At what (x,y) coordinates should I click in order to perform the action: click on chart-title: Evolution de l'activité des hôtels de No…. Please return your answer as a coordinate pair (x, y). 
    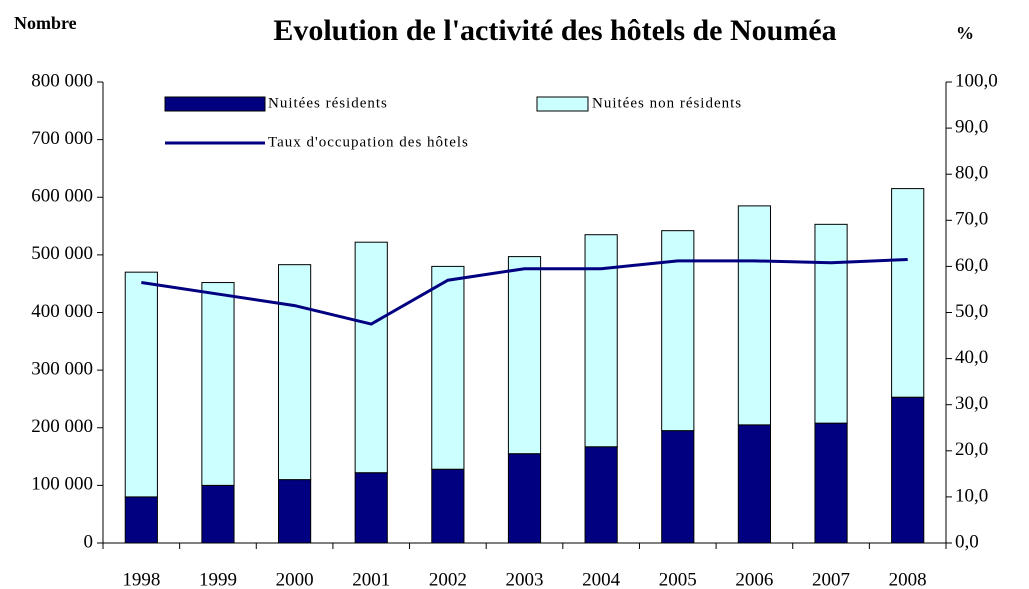
    Looking at the image, I should click on (554, 30).